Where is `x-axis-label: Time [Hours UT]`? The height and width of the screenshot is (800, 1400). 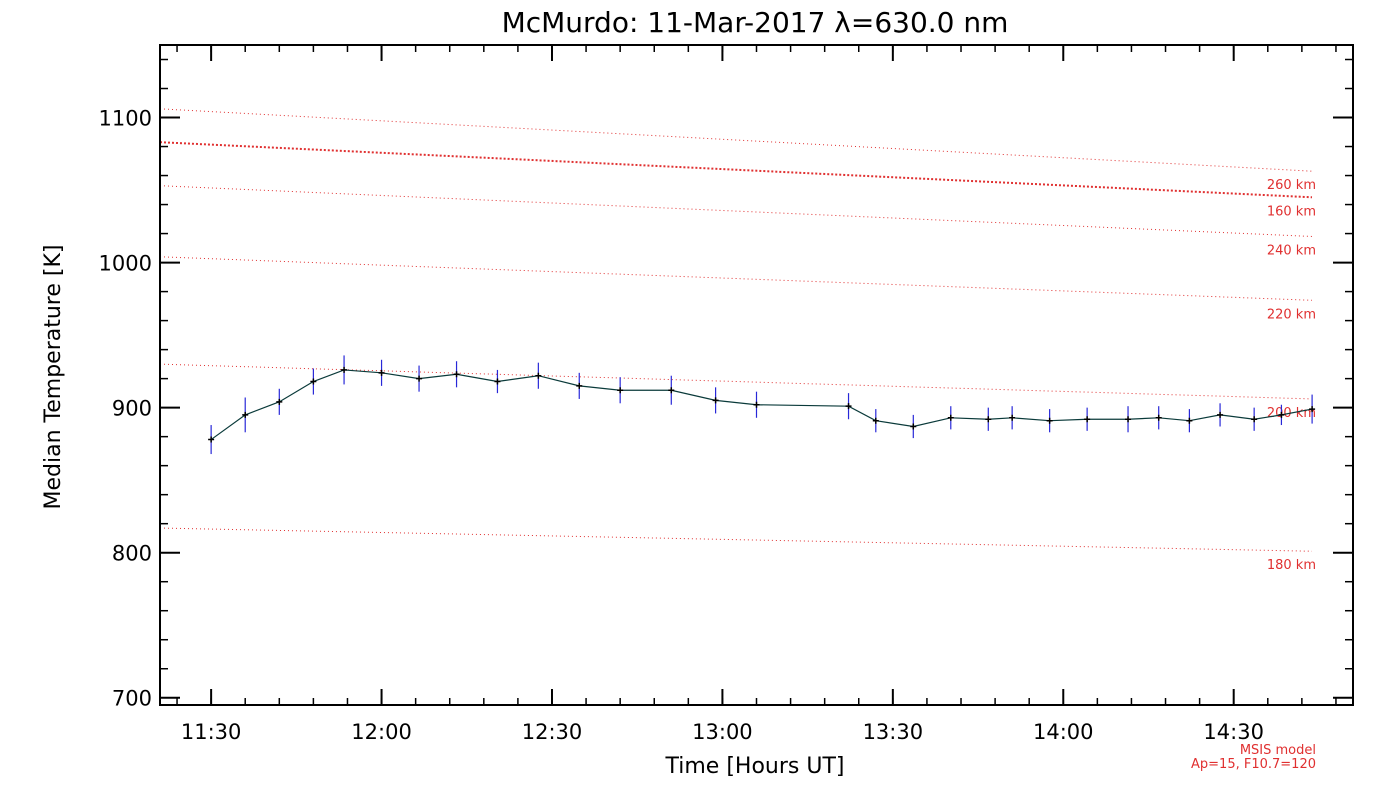
x-axis-label: Time [Hours UT] is located at coordinates (755, 766).